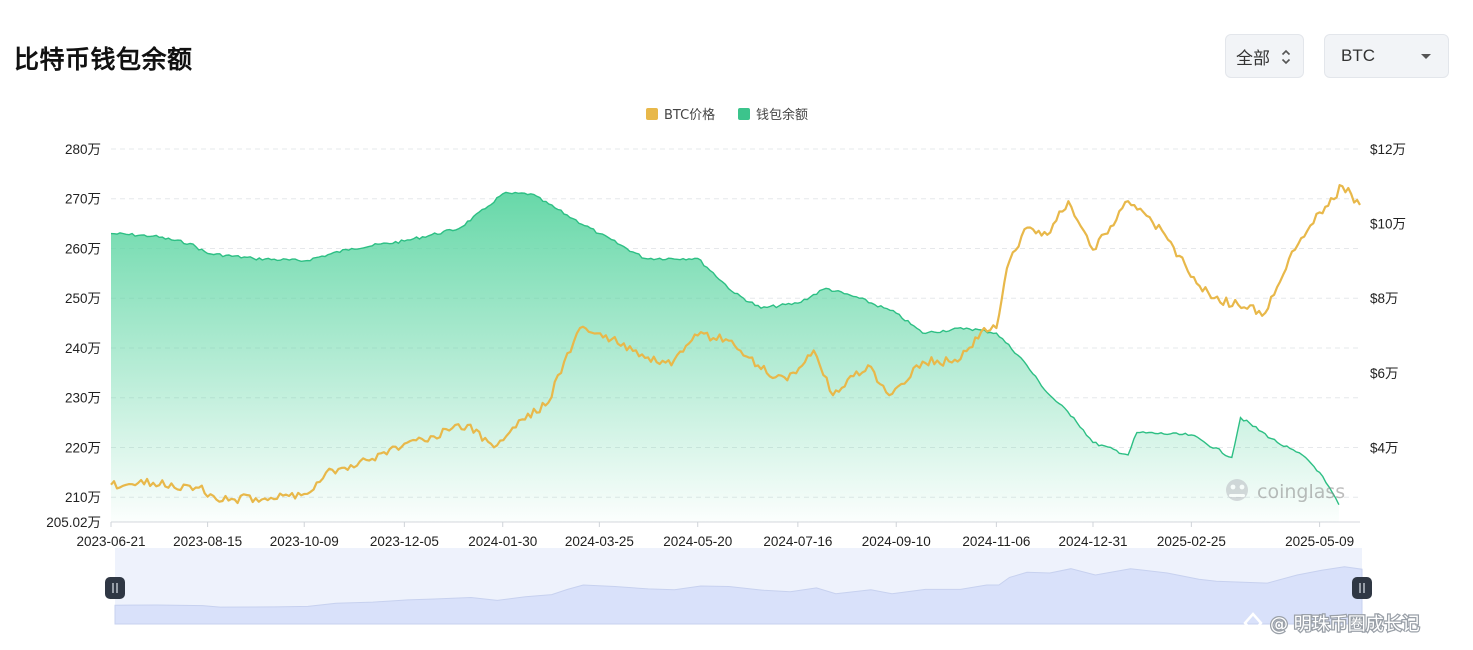  Describe the element at coordinates (1092, 541) in the screenshot. I see `x-tick: 2024-12-31` at that location.